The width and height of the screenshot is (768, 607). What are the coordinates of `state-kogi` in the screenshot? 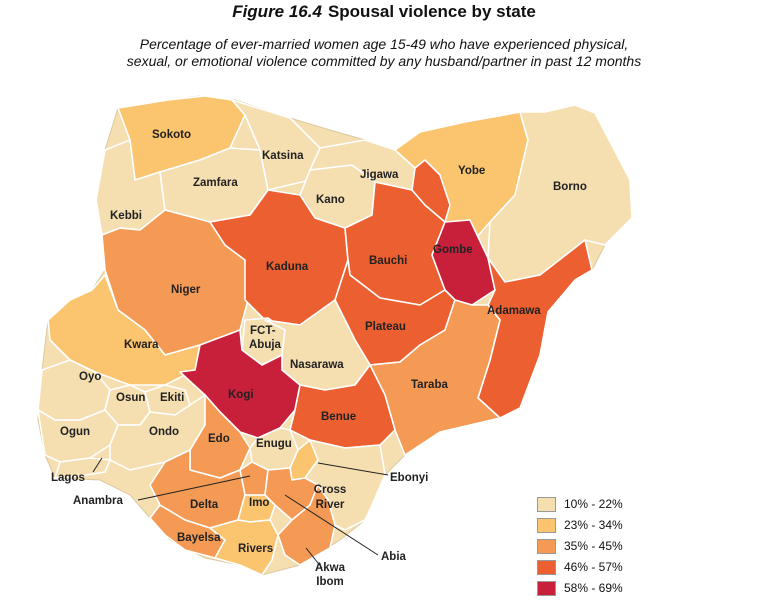 It's located at (240, 384).